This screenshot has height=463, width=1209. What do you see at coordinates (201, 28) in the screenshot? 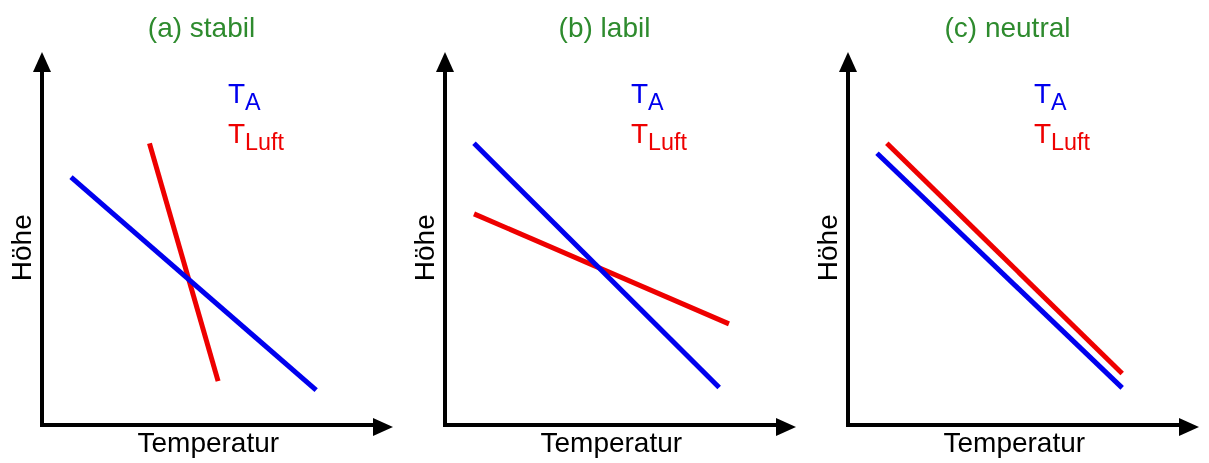
I see `chart-title: (a) stabil` at bounding box center [201, 28].